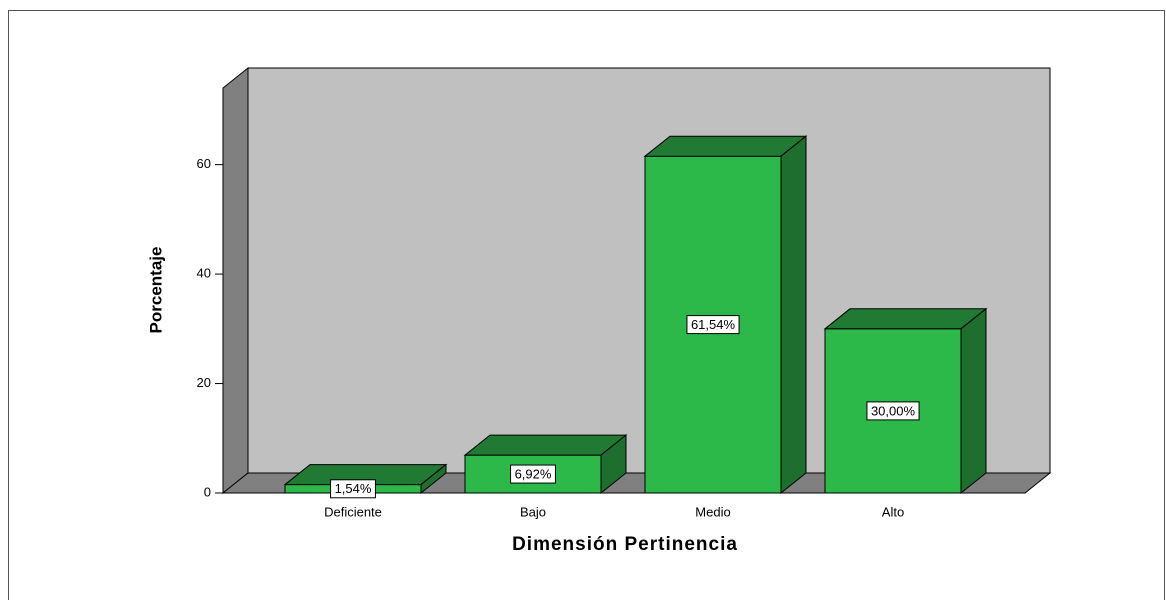  I want to click on x-tick-label: Alto, so click(893, 511).